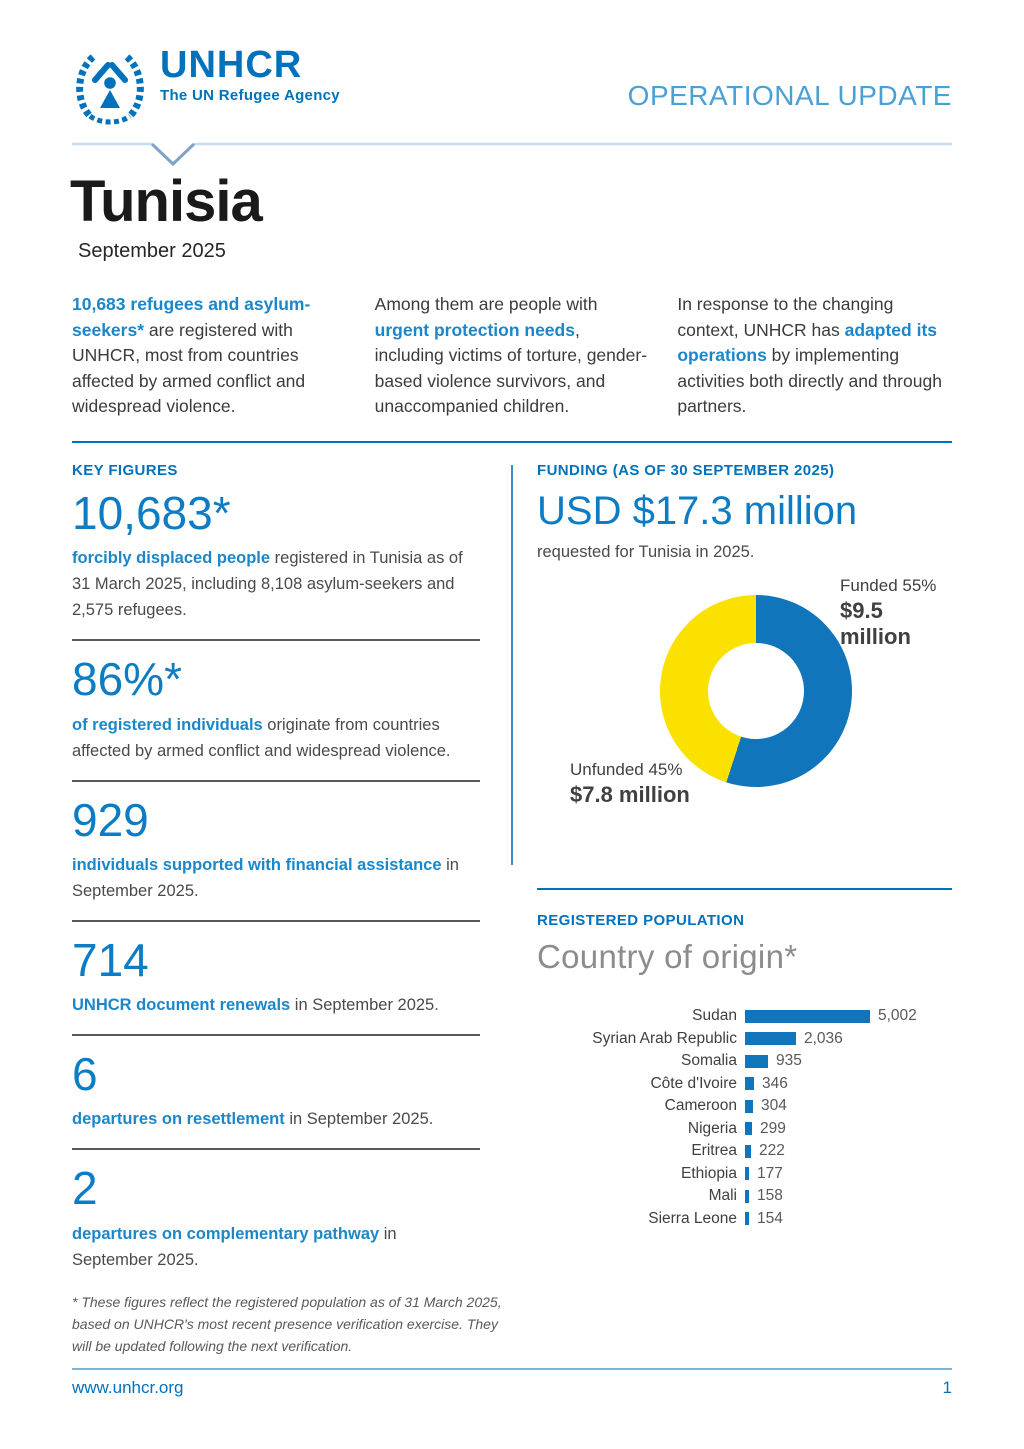  Describe the element at coordinates (125, 470) in the screenshot. I see `key-figures-heading: KEY FIGURES` at that location.